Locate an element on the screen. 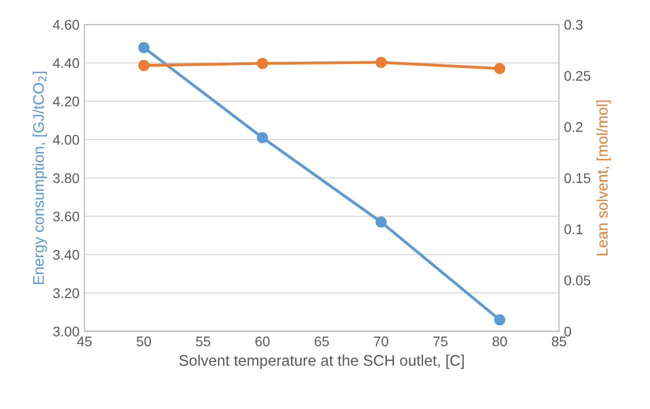 Image resolution: width=650 pixels, height=409 pixels. x-axis-title: Solvent temperature at the SCH outlet, [C] is located at coordinates (321, 361).